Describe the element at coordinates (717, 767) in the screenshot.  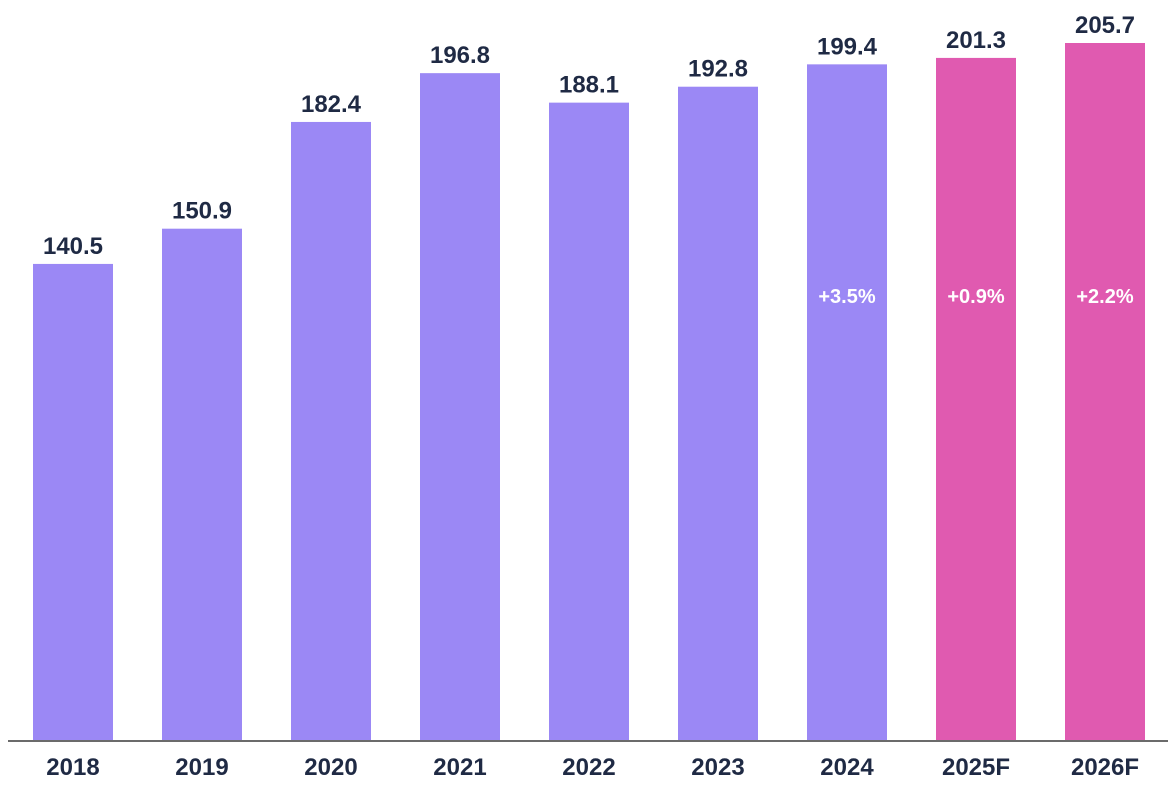
I see `x-tick-label-2023: 2023` at that location.